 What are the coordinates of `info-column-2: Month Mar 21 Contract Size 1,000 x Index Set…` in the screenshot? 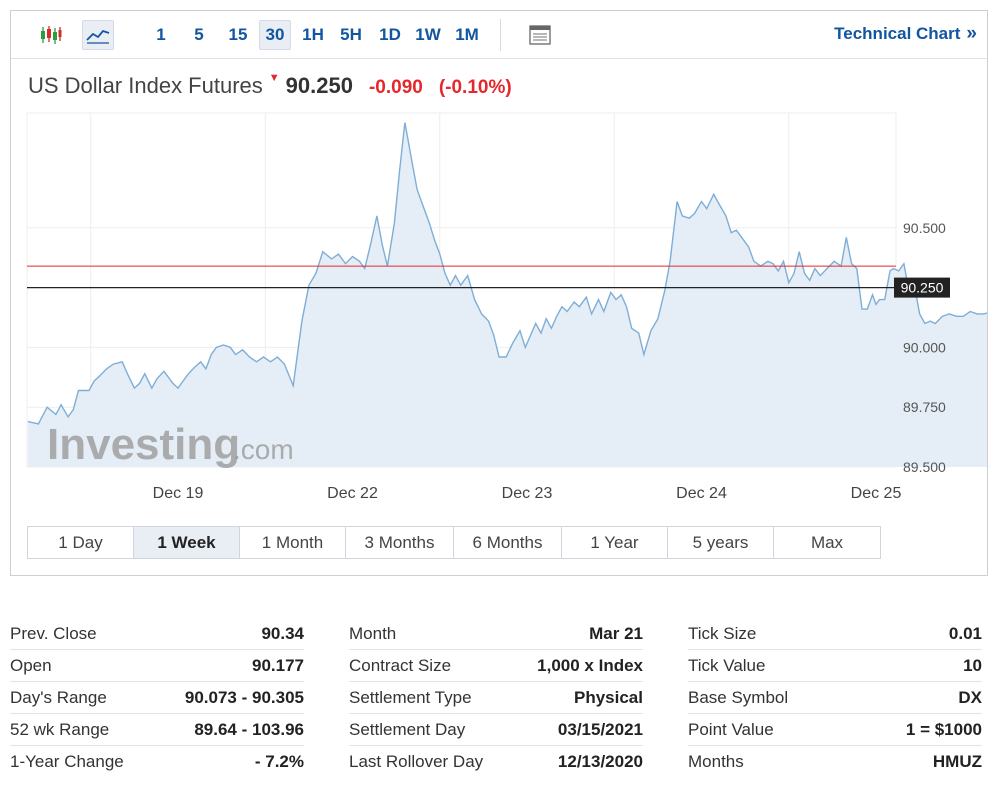 It's located at (496, 698).